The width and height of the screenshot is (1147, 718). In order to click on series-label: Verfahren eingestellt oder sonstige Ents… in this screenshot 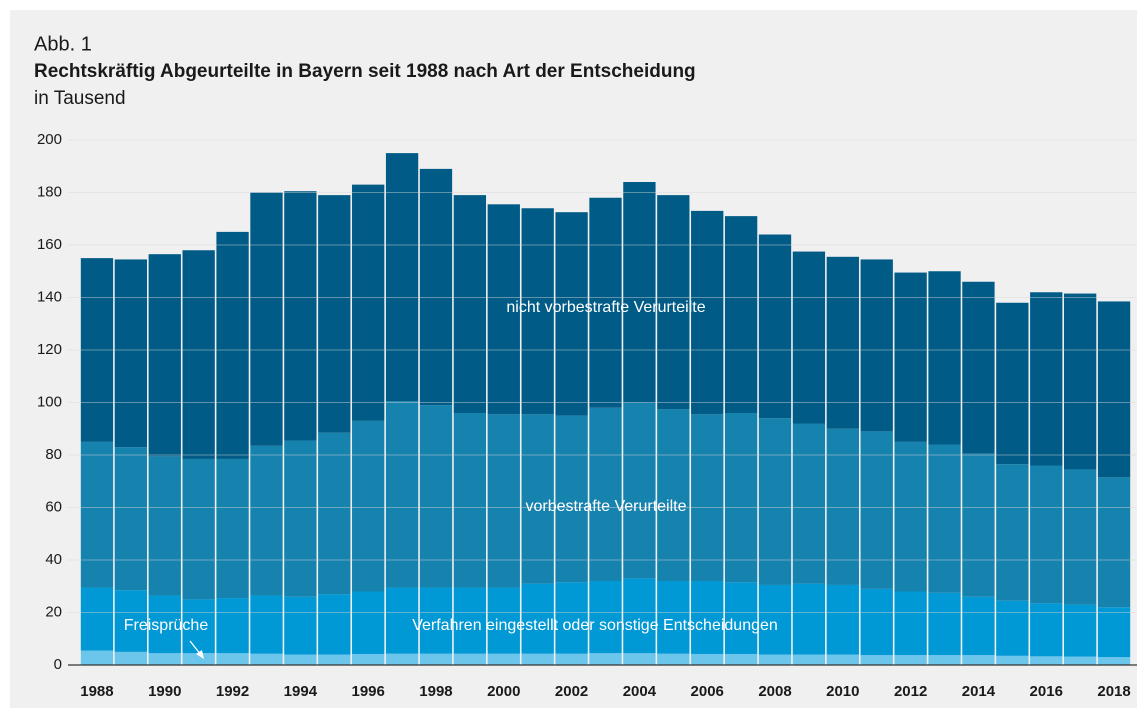, I will do `click(595, 625)`.